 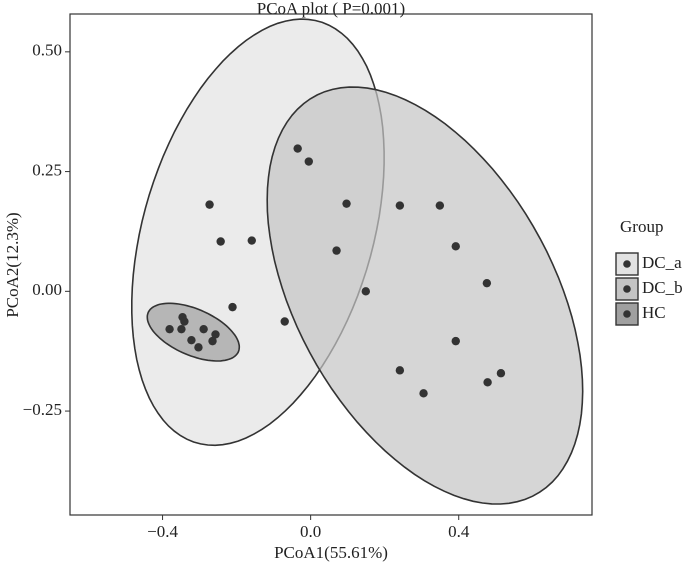 What do you see at coordinates (662, 287) in the screenshot?
I see `legend-label: DC_b` at bounding box center [662, 287].